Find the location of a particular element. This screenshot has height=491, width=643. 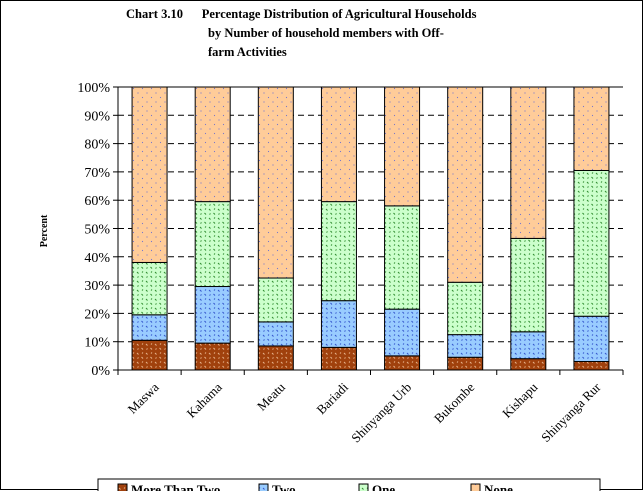

legend-label: More Than Two is located at coordinates (175, 486).